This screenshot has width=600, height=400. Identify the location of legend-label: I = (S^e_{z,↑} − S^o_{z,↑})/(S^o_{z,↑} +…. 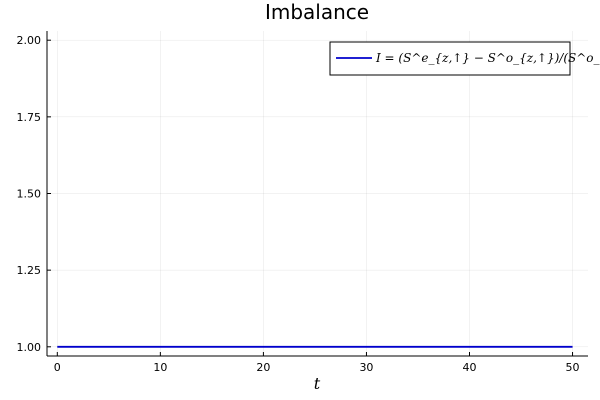
(487, 58).